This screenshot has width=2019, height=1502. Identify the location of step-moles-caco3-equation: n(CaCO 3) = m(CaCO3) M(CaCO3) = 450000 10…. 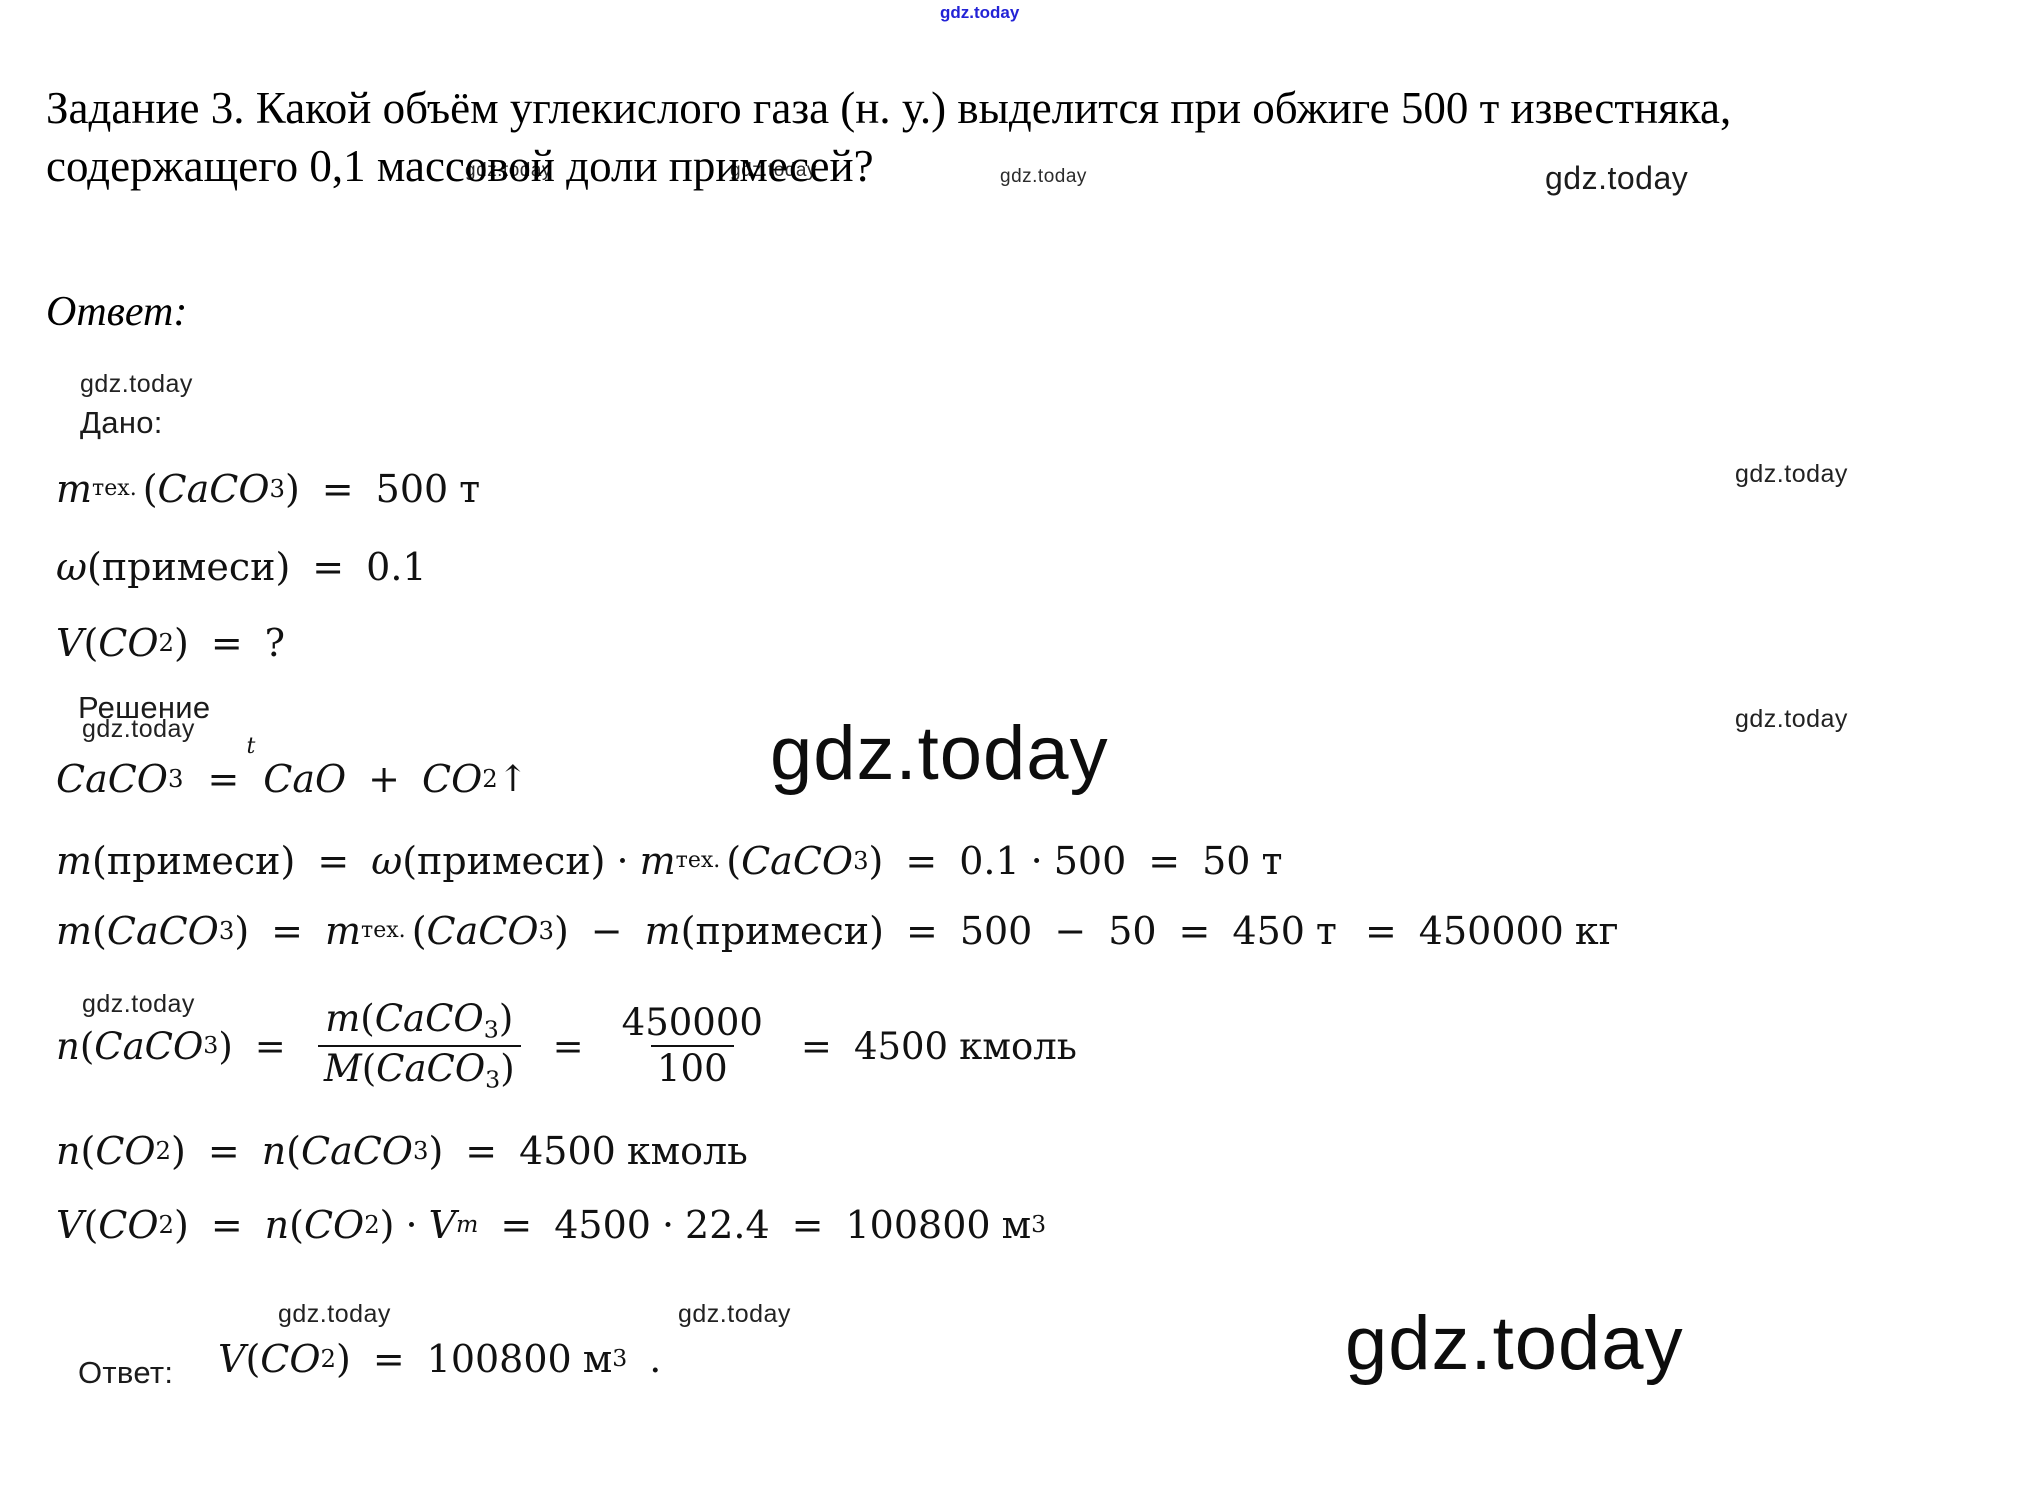
(566, 1045).